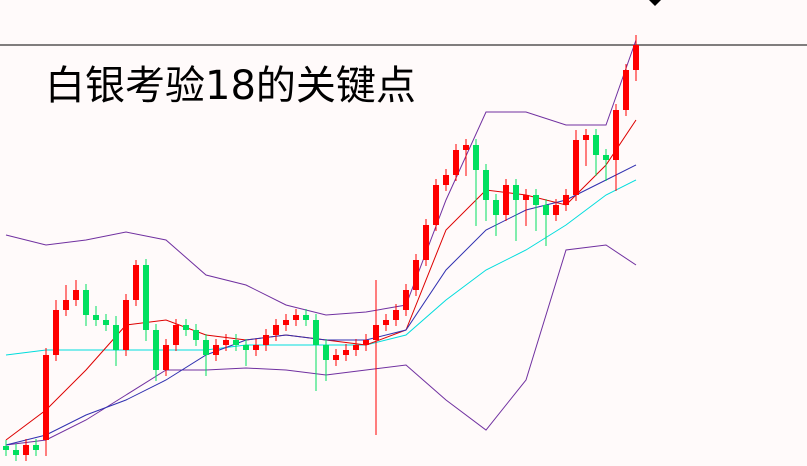 The image size is (807, 466). What do you see at coordinates (230, 86) in the screenshot?
I see `chart-title: 白银考验18的关键点` at bounding box center [230, 86].